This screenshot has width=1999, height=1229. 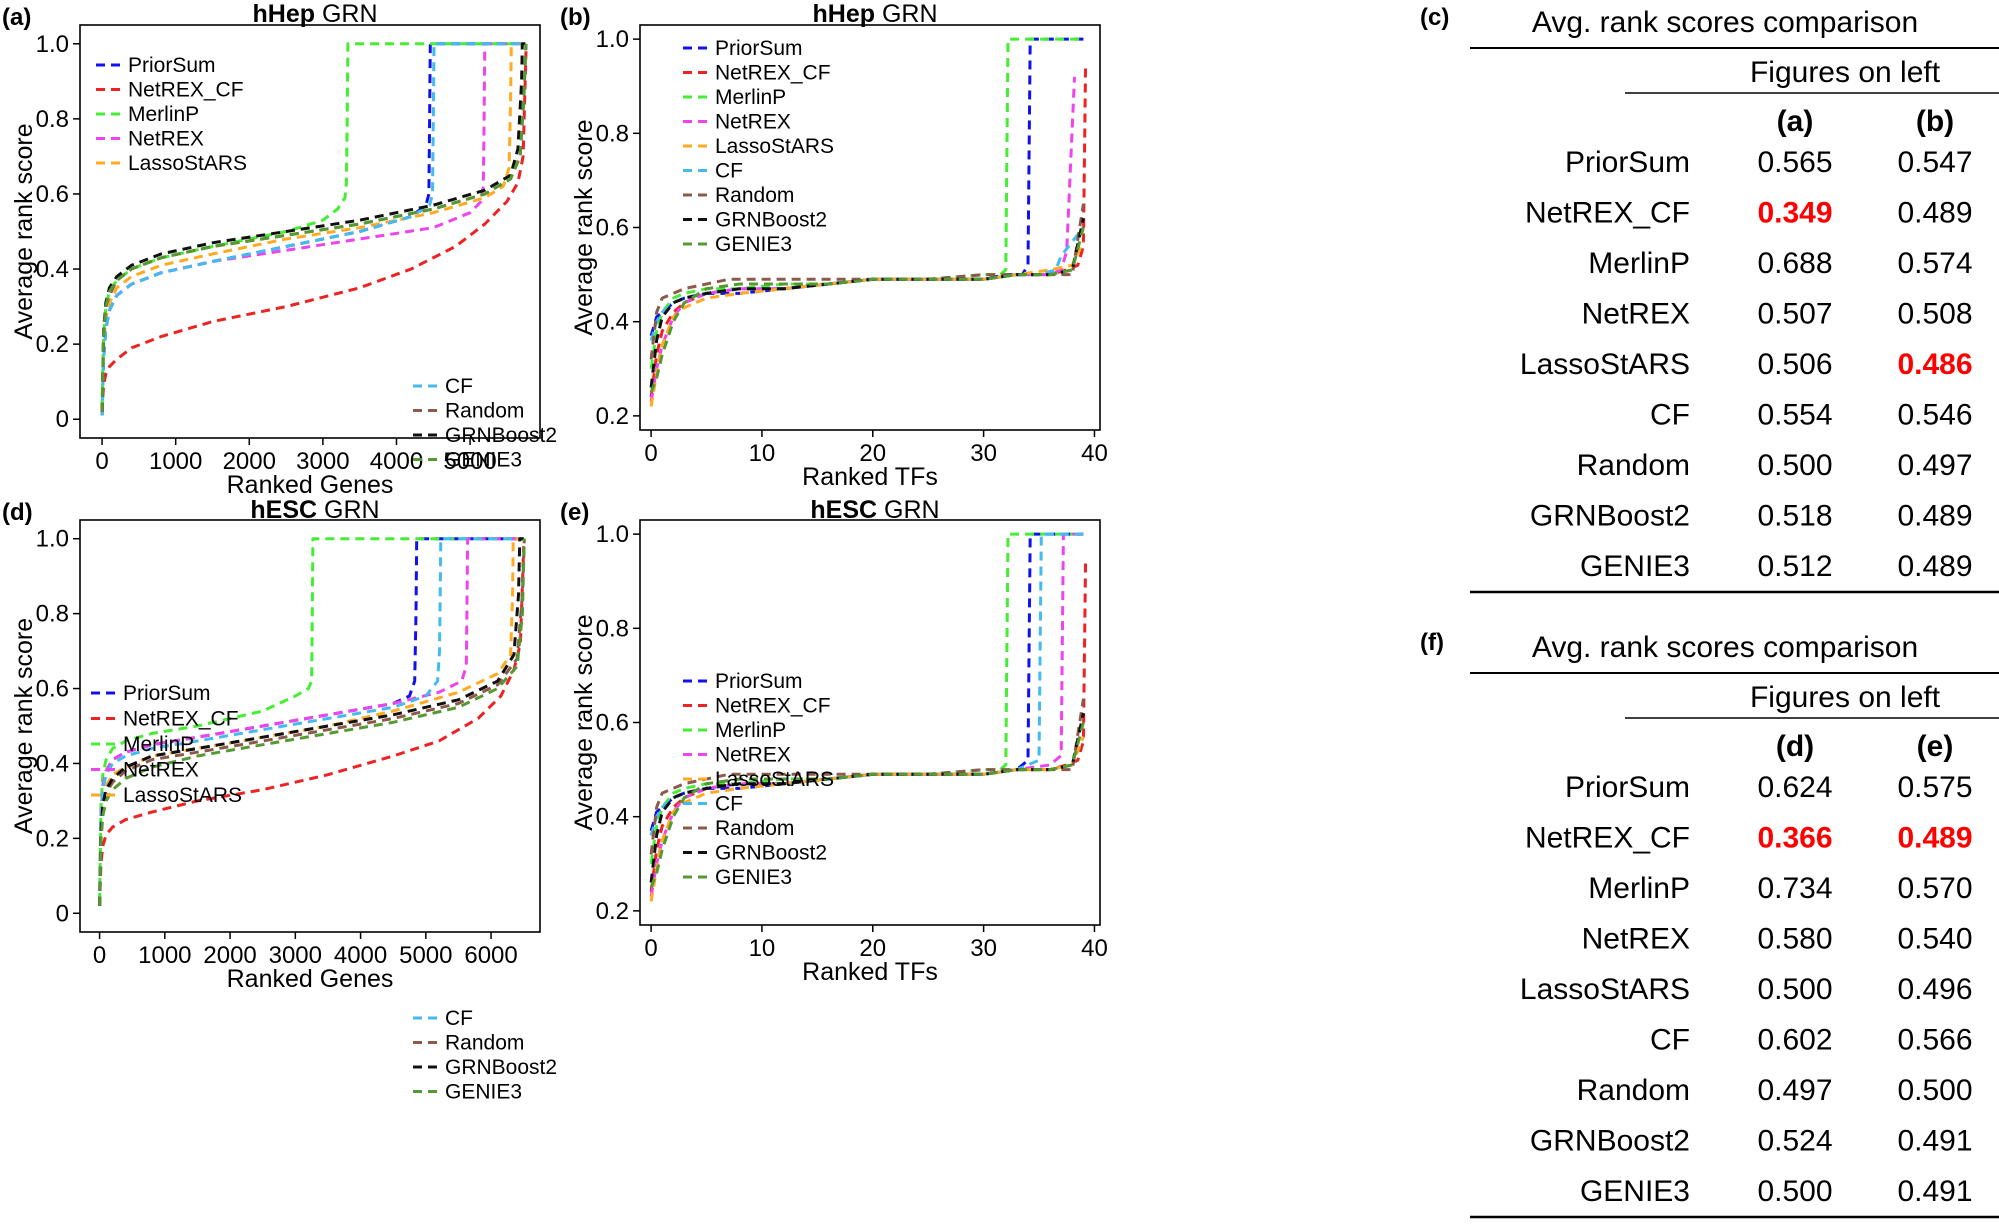 What do you see at coordinates (983, 453) in the screenshot?
I see `x-tick-label: 30` at bounding box center [983, 453].